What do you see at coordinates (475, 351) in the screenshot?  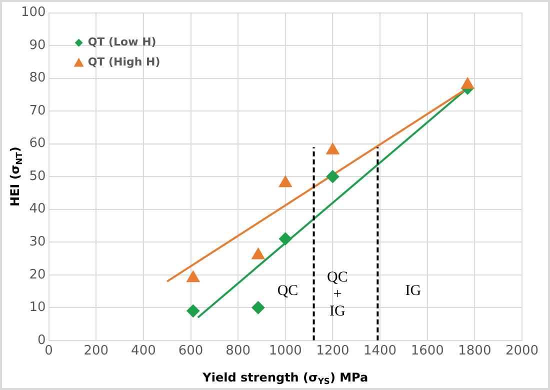 I see `x-tick-label: 1800` at bounding box center [475, 351].